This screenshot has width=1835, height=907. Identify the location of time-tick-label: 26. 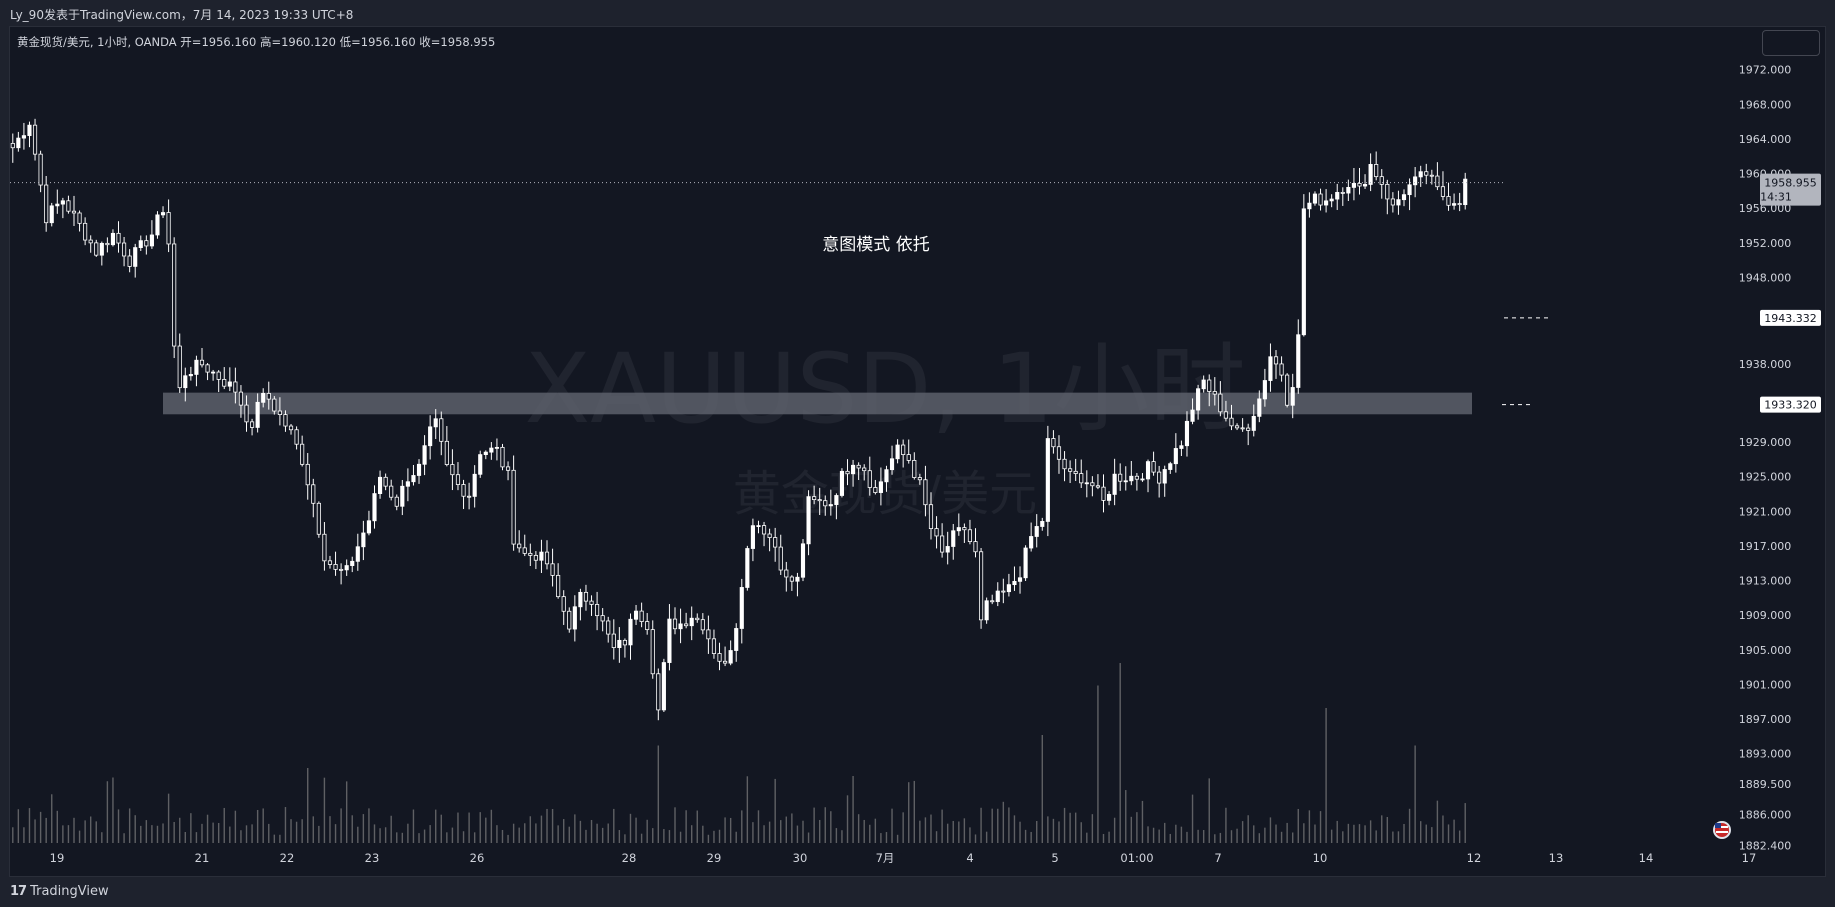
(477, 858).